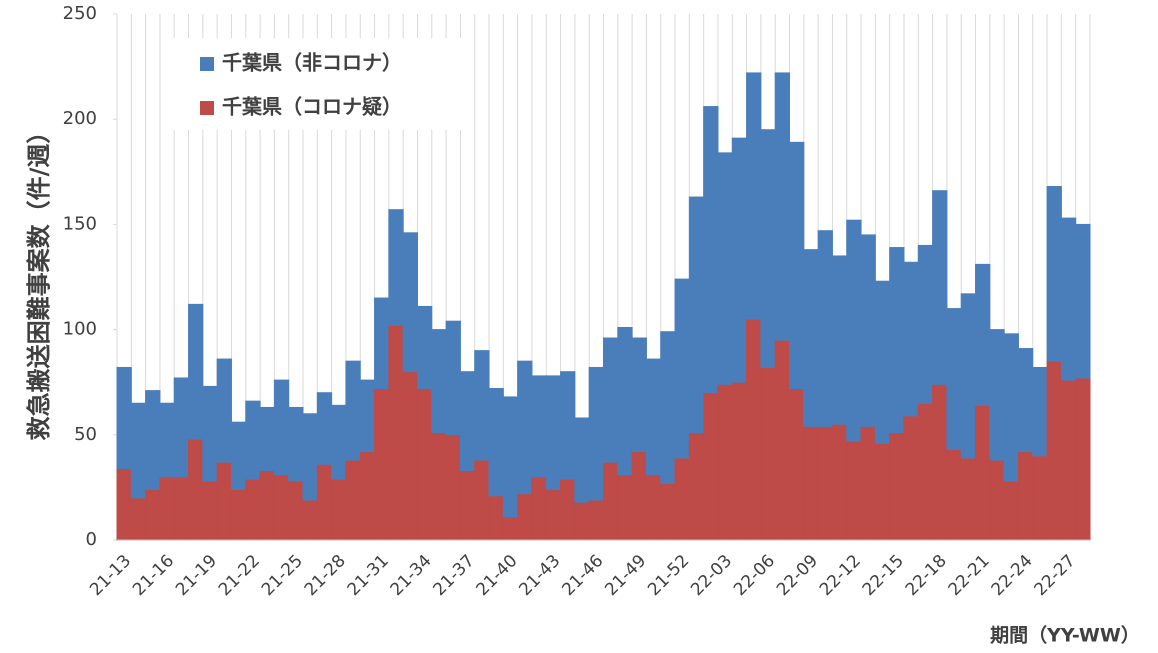  I want to click on x-axis-title: 期間（YY-WW）, so click(1065, 635).